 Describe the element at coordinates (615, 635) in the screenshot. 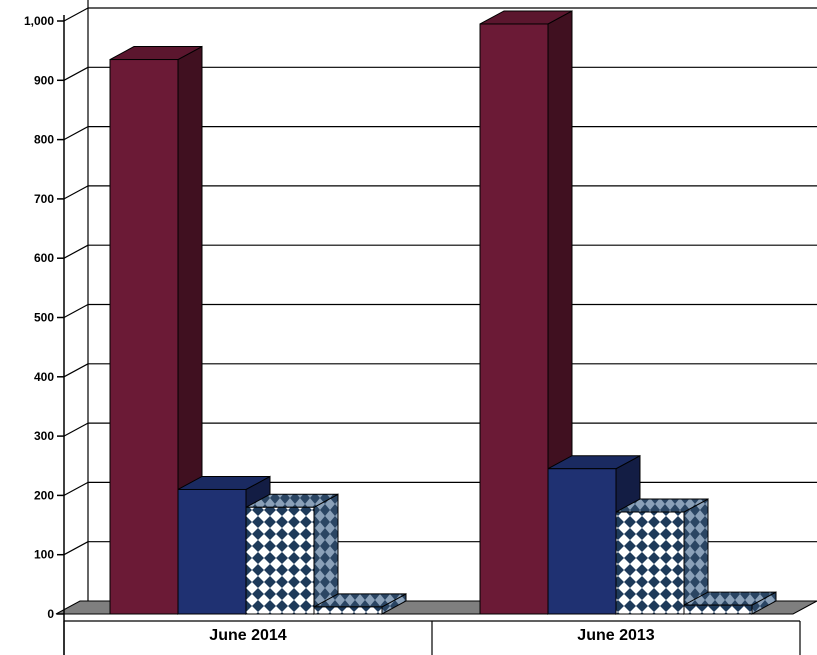

I see `x-category-label: June 2013` at that location.